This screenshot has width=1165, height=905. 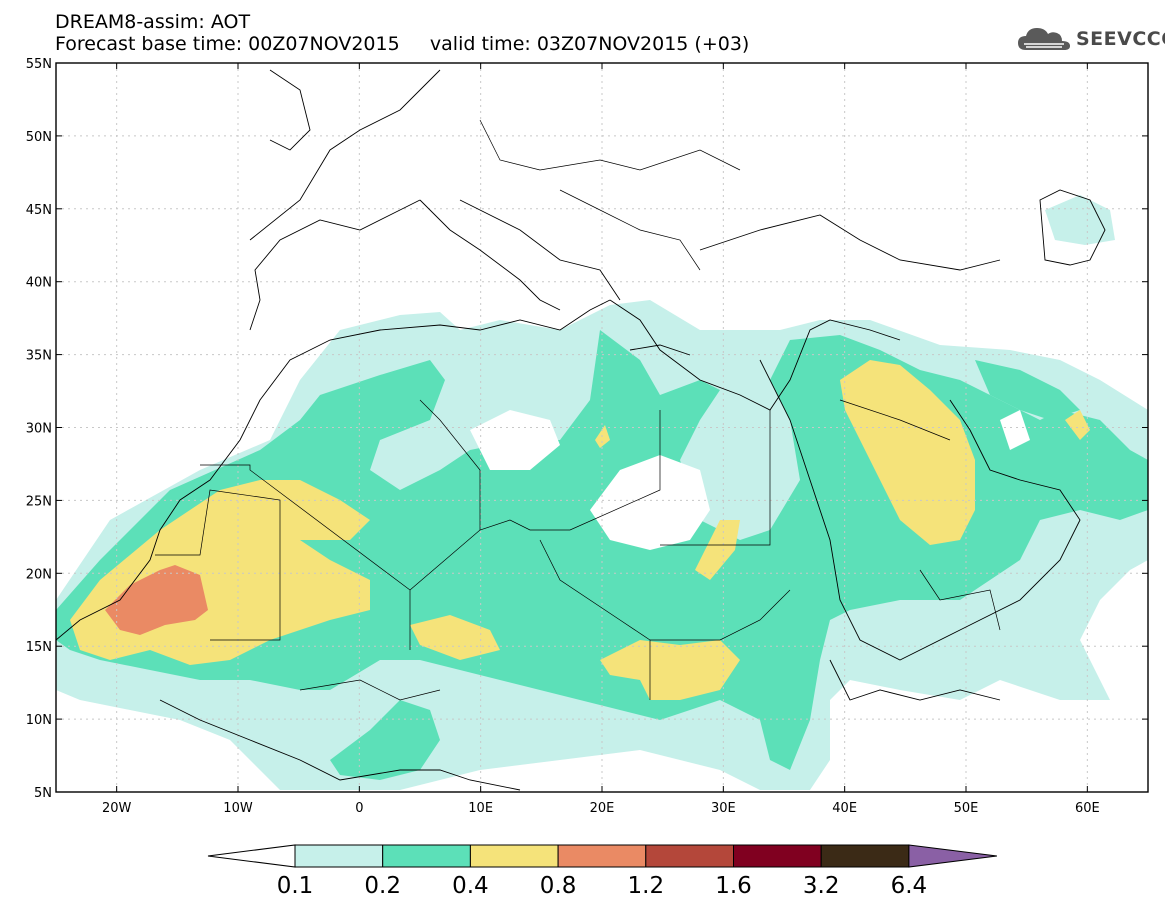 I want to click on aot-yellow-niger, so click(x=455, y=637).